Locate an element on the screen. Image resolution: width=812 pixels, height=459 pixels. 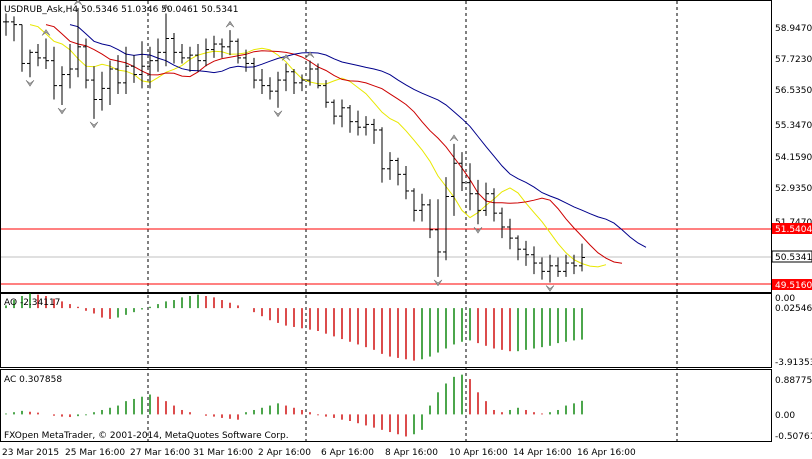
time-label: 10 Apr 16:00 is located at coordinates (478, 453).